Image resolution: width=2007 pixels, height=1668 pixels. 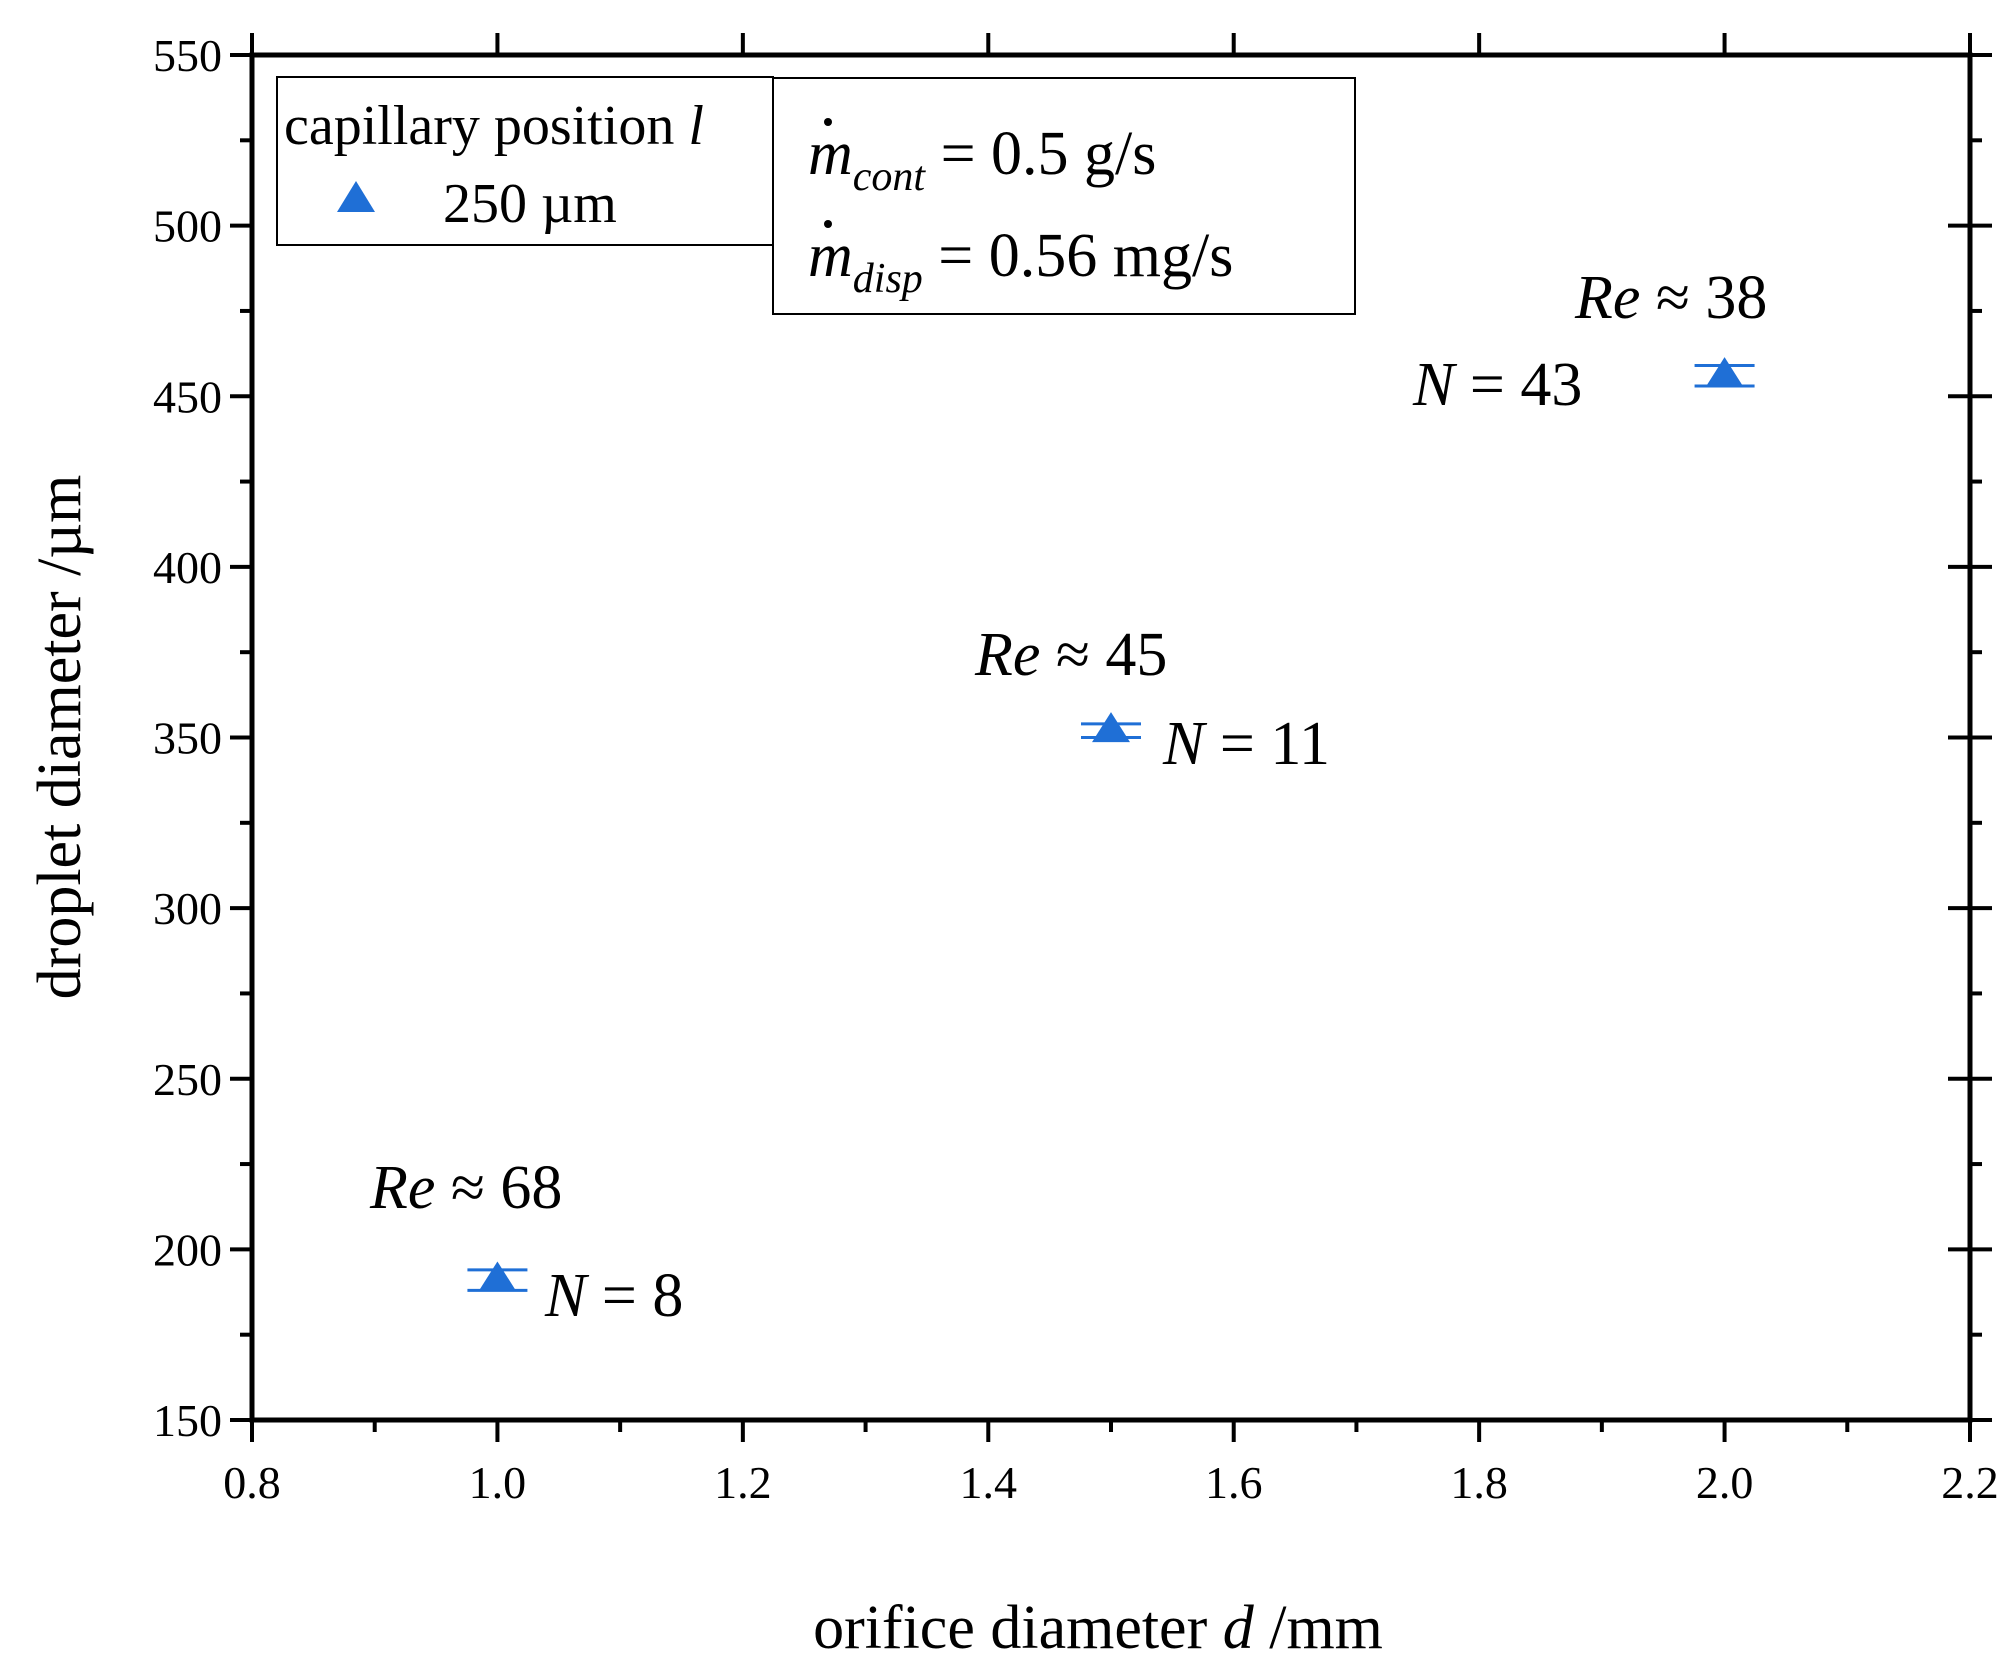 What do you see at coordinates (1246, 744) in the screenshot?
I see `n-label-point-2: N = 11` at bounding box center [1246, 744].